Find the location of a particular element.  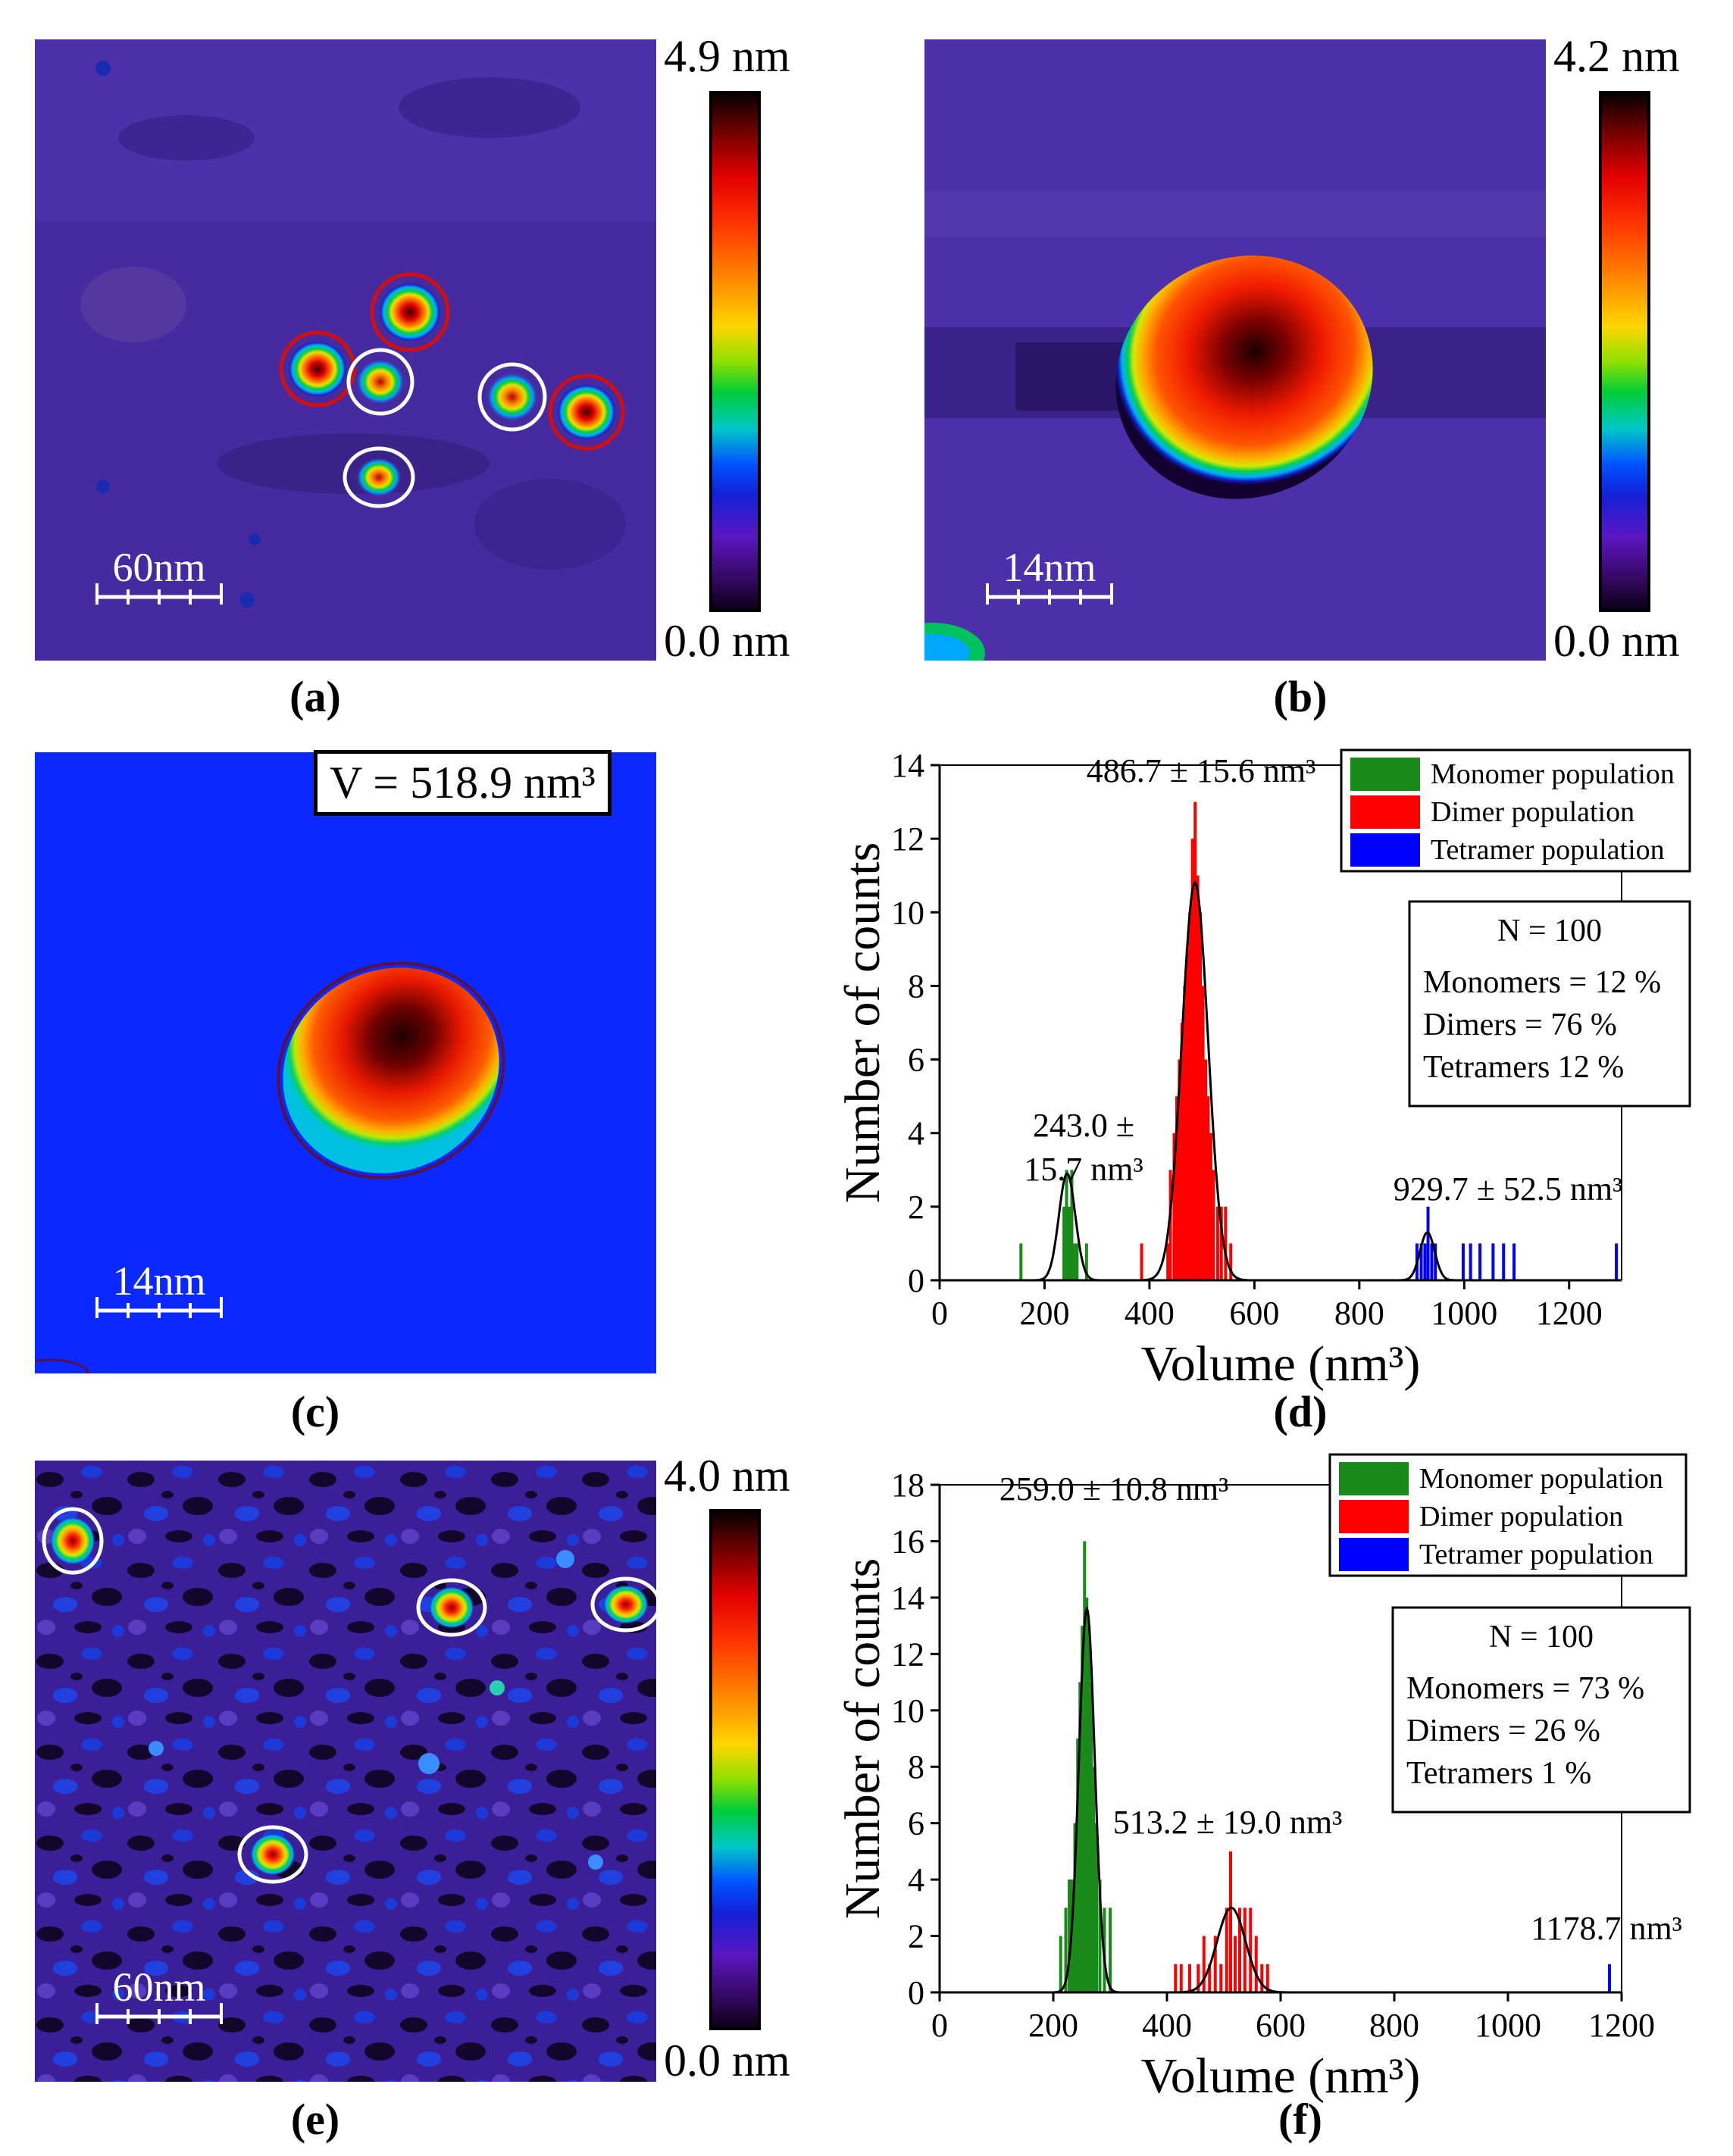

colorbar-max-b: 4.2 nm is located at coordinates (1616, 56).